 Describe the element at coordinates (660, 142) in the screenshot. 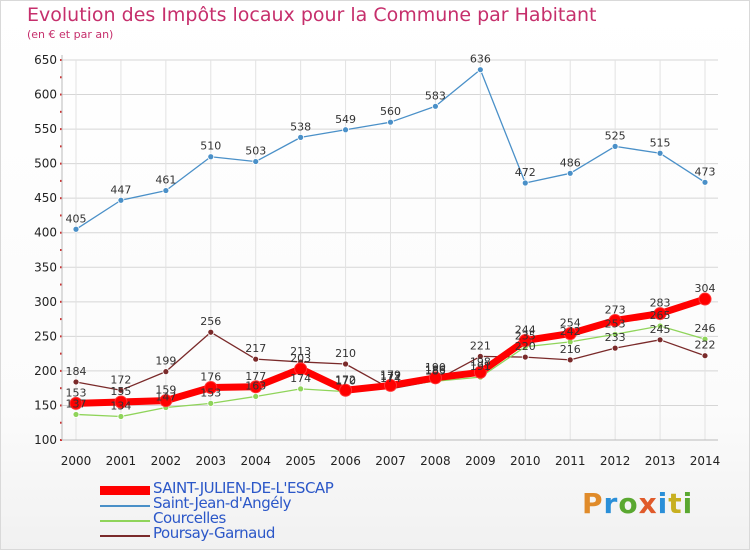

I see `data-label: 515` at that location.